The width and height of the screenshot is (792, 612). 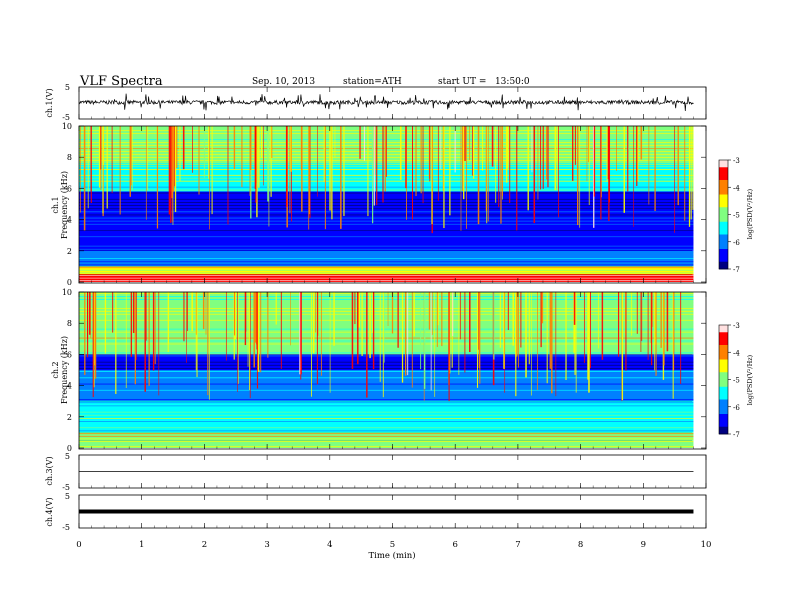 I want to click on time-tick-label: 3, so click(x=266, y=545).